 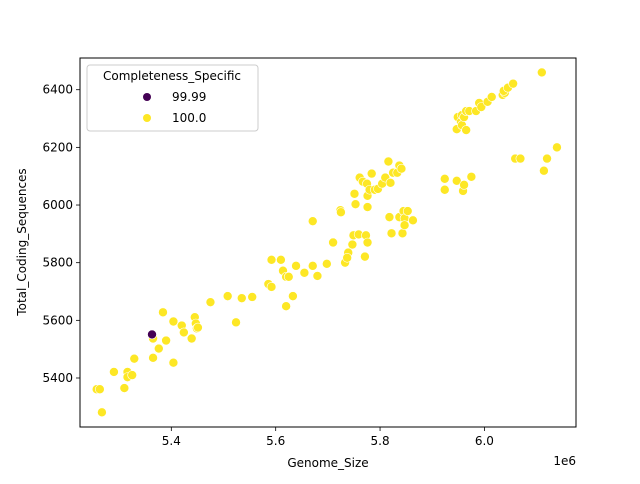 What do you see at coordinates (564, 461) in the screenshot?
I see `x-axis-offset-label: 1e6` at bounding box center [564, 461].